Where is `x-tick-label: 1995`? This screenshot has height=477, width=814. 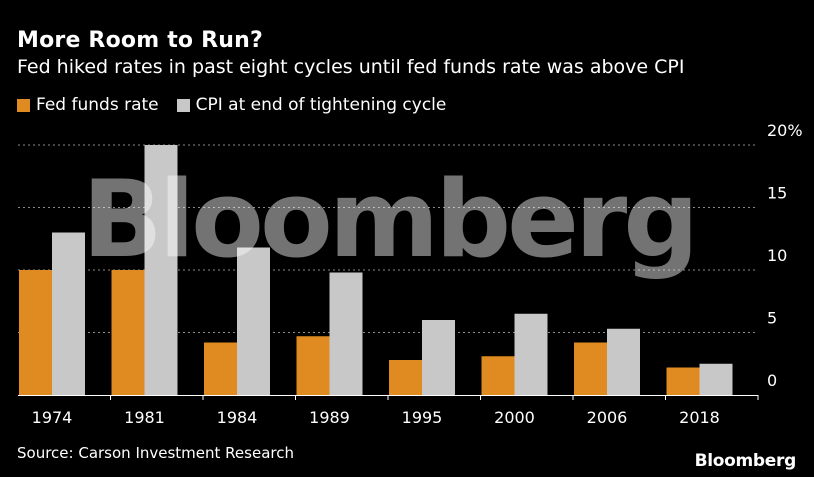
x-tick-label: 1995 is located at coordinates (422, 417).